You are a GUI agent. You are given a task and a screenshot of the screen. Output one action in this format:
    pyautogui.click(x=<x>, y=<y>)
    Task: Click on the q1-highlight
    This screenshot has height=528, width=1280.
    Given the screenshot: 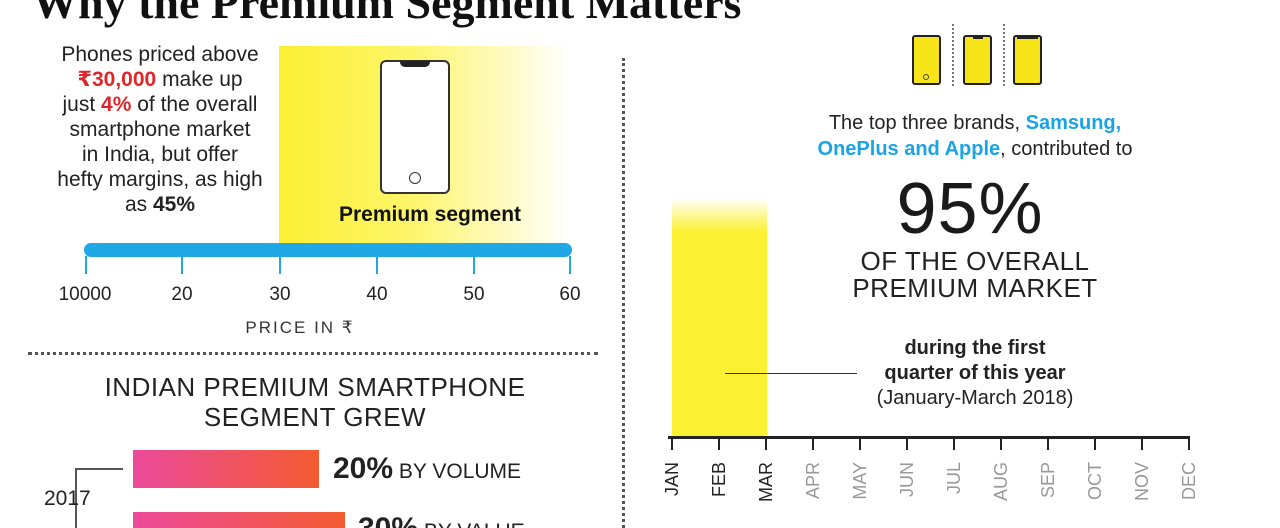 What is the action you would take?
    pyautogui.click(x=719, y=318)
    